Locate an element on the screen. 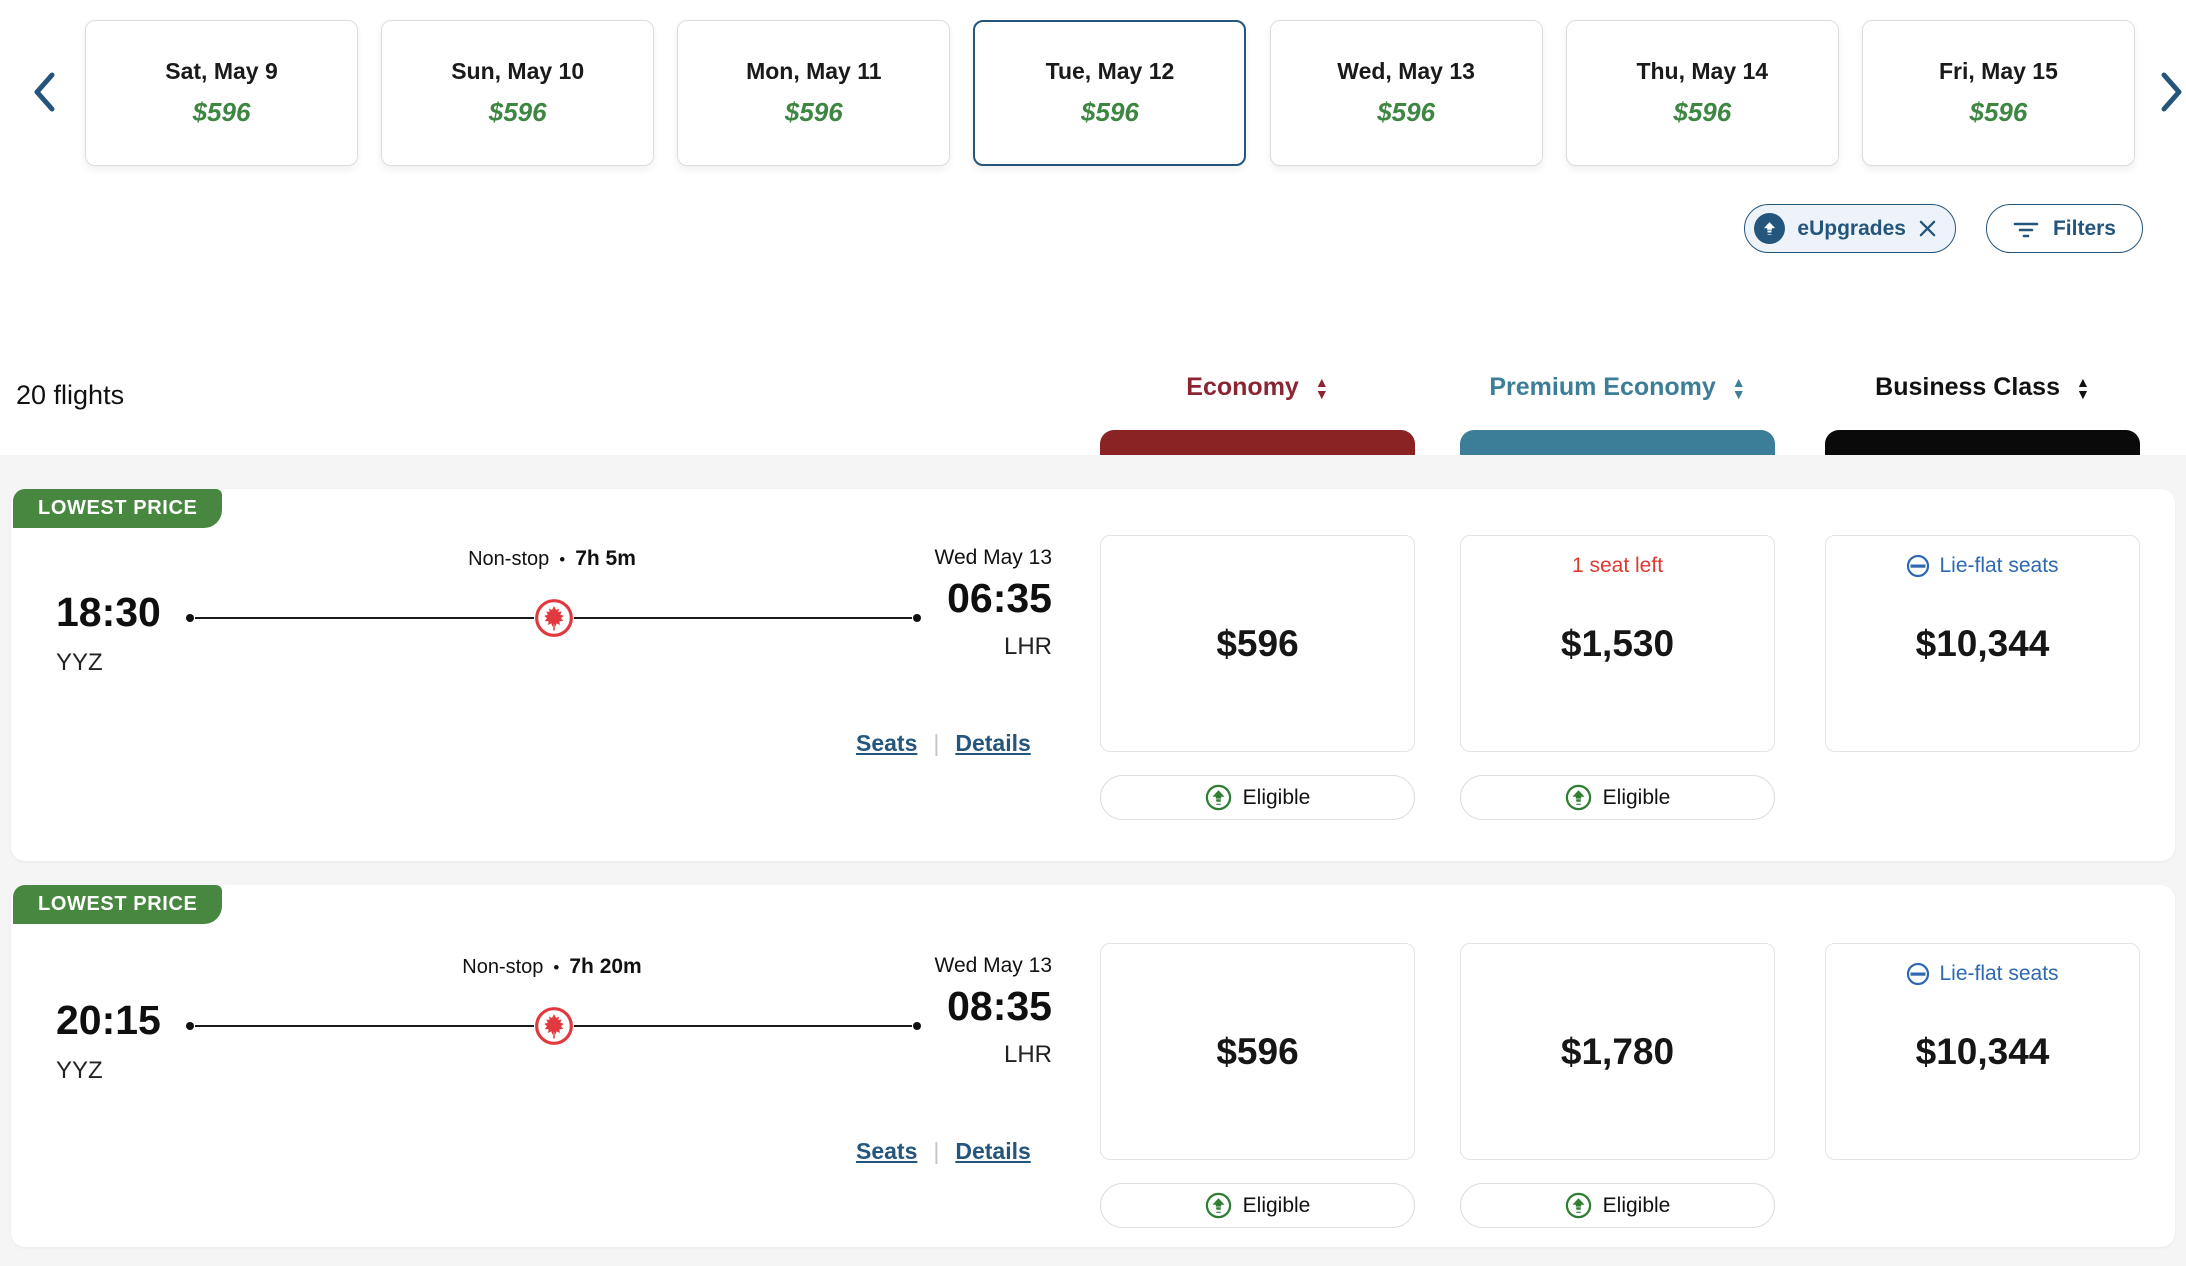  column-header-economy: Economy ▲ ▼ is located at coordinates (1257, 387).